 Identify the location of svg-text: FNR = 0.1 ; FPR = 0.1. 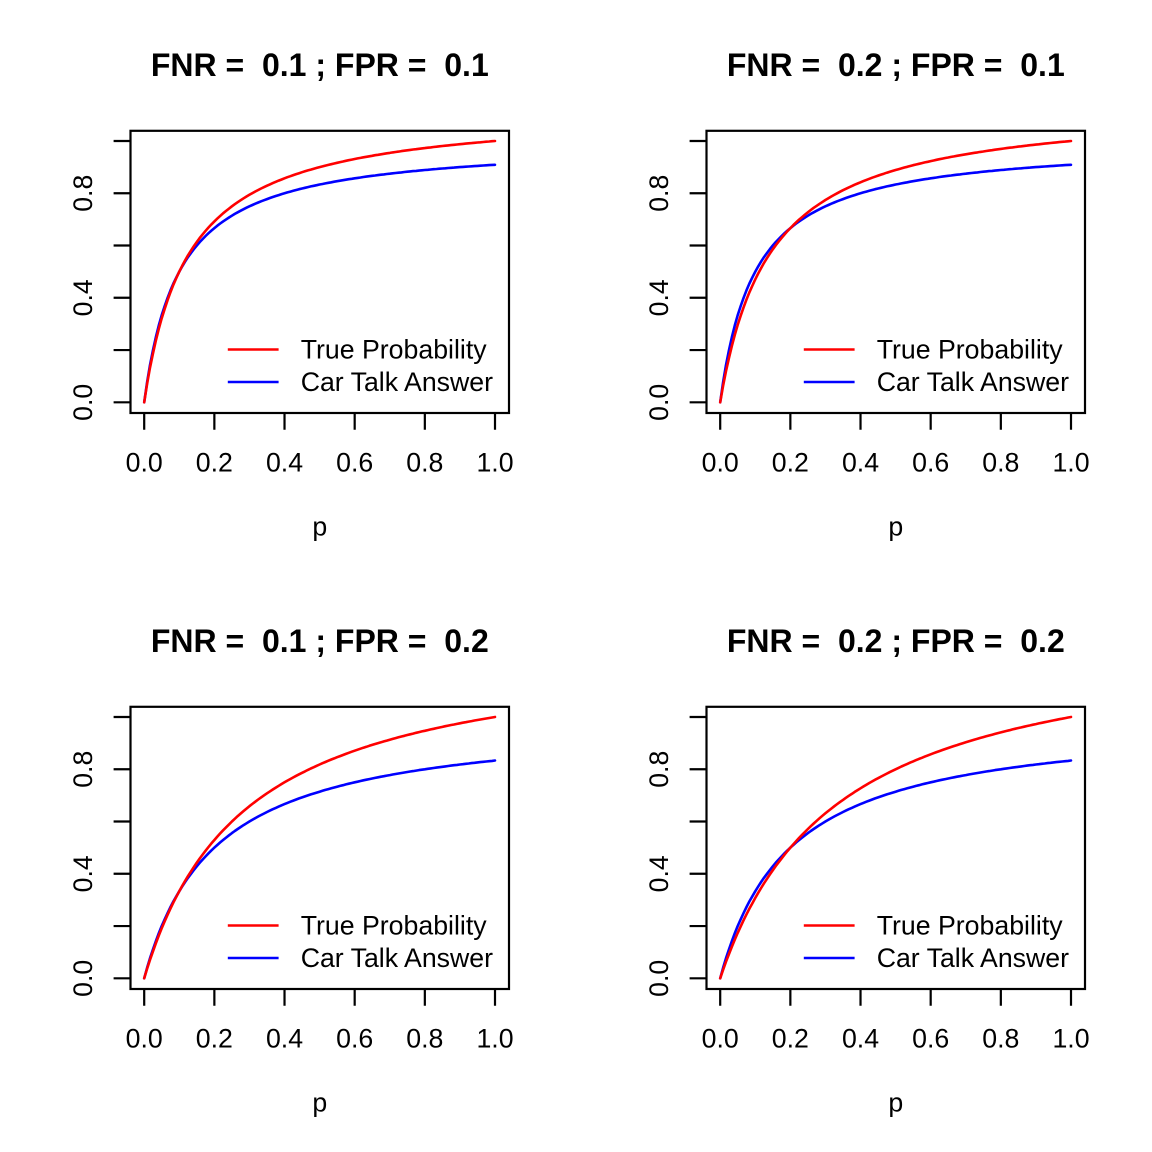
(320, 65).